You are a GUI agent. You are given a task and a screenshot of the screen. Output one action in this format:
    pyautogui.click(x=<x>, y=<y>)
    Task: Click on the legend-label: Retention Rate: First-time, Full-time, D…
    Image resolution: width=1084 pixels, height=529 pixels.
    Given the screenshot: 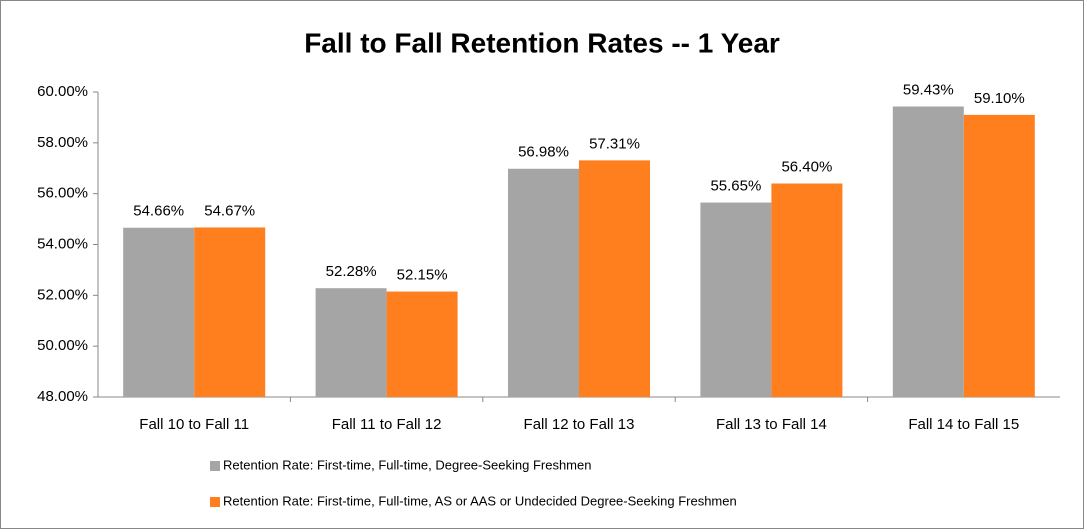 What is the action you would take?
    pyautogui.click(x=407, y=464)
    